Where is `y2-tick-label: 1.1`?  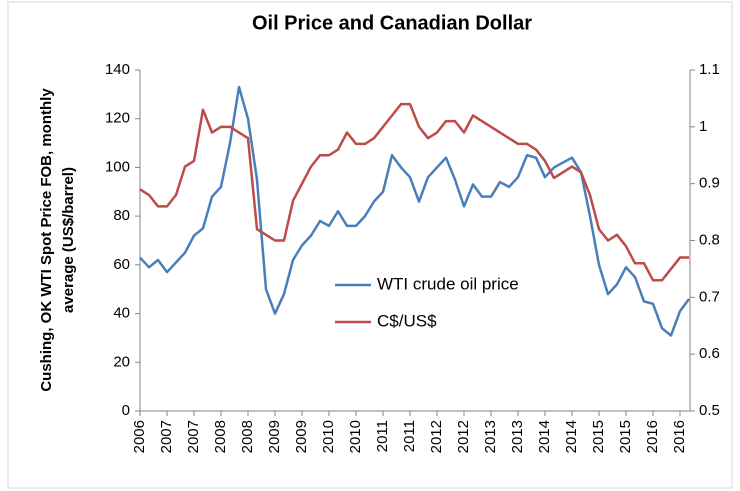
y2-tick-label: 1.1 is located at coordinates (709, 69).